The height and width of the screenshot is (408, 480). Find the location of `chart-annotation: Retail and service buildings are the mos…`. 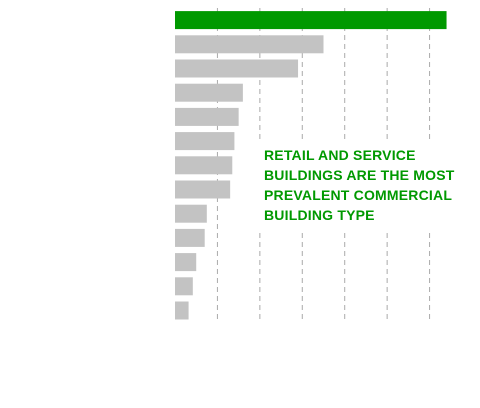

chart-annotation: Retail and service buildings are the mos… is located at coordinates (366, 185).